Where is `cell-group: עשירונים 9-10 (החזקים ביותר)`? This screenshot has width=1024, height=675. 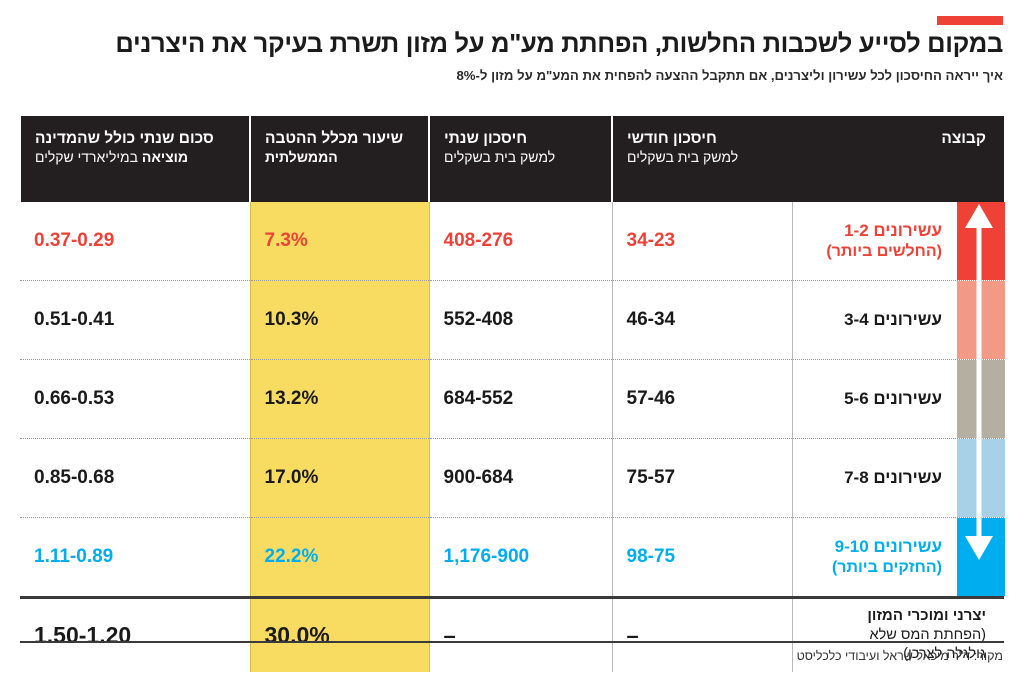
cell-group: עשירונים 9-10 (החזקים ביותר) is located at coordinates (898, 557).